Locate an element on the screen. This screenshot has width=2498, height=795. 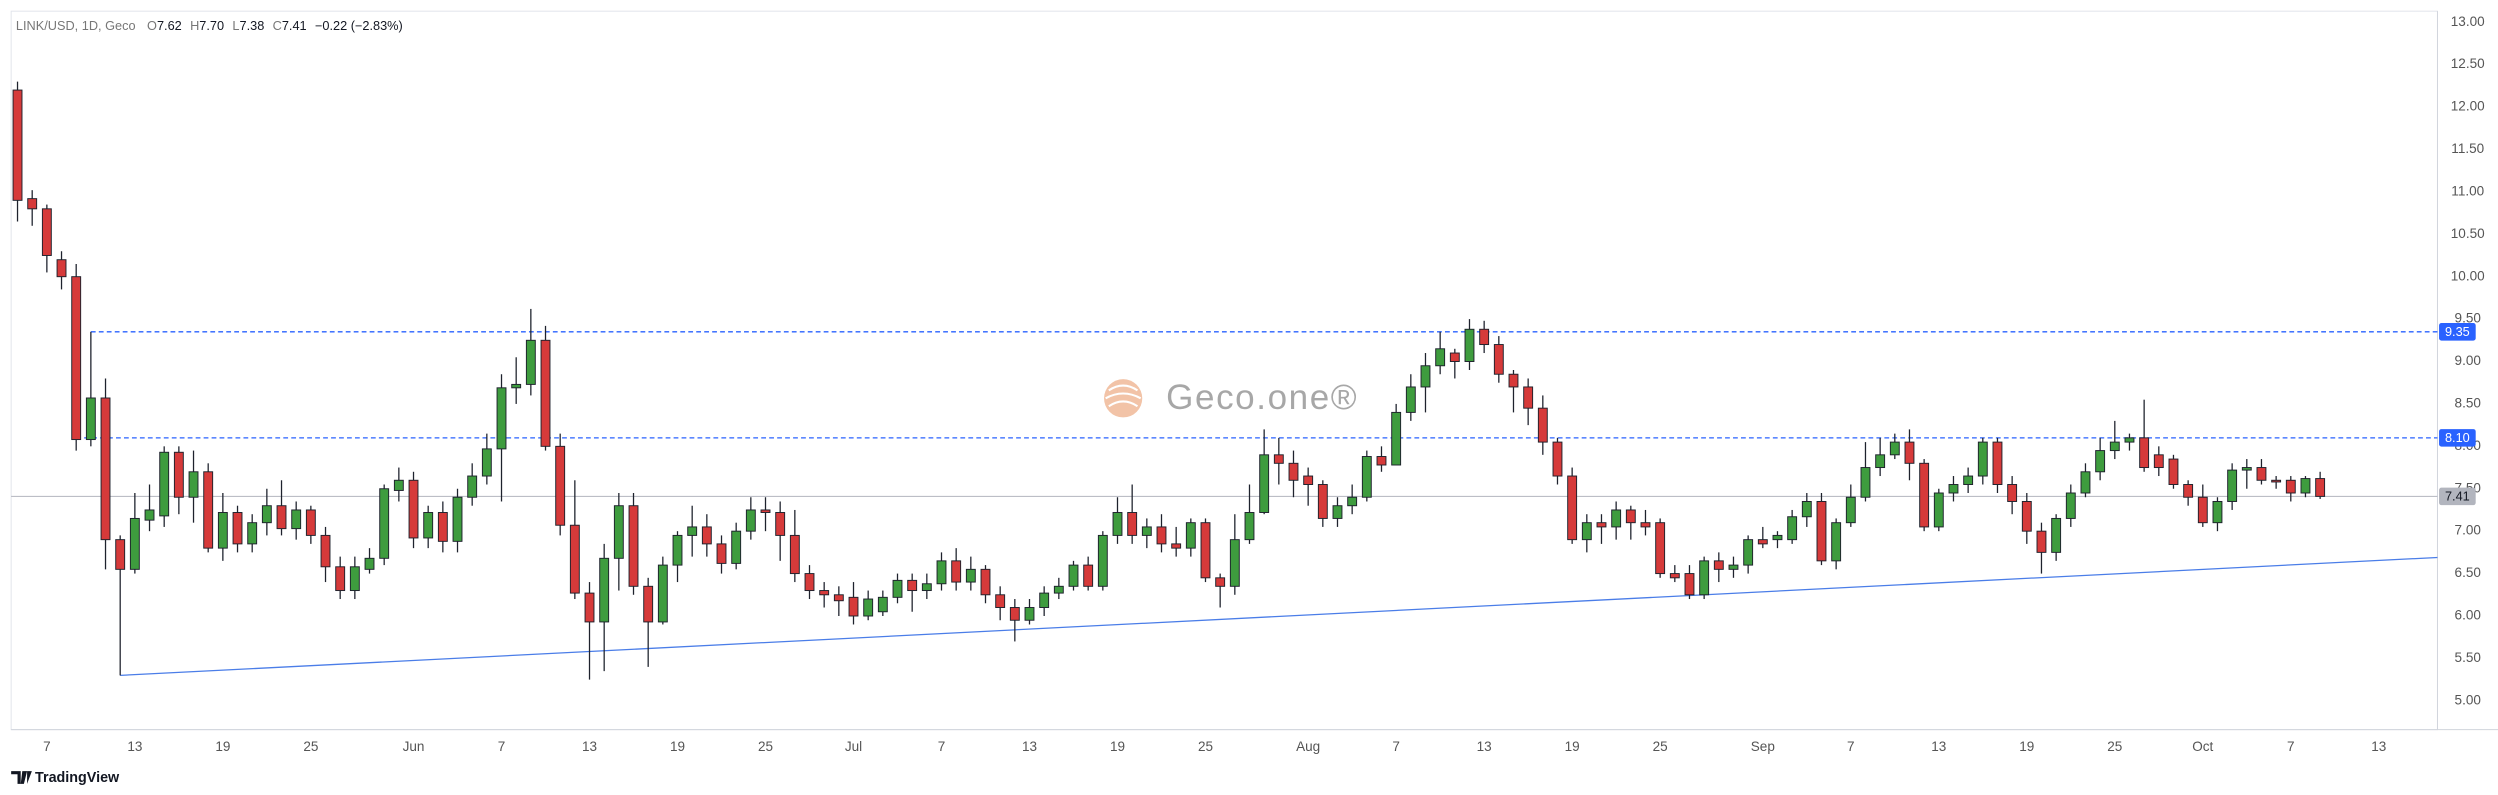
ohlc-value: 7.62 is located at coordinates (169, 25).